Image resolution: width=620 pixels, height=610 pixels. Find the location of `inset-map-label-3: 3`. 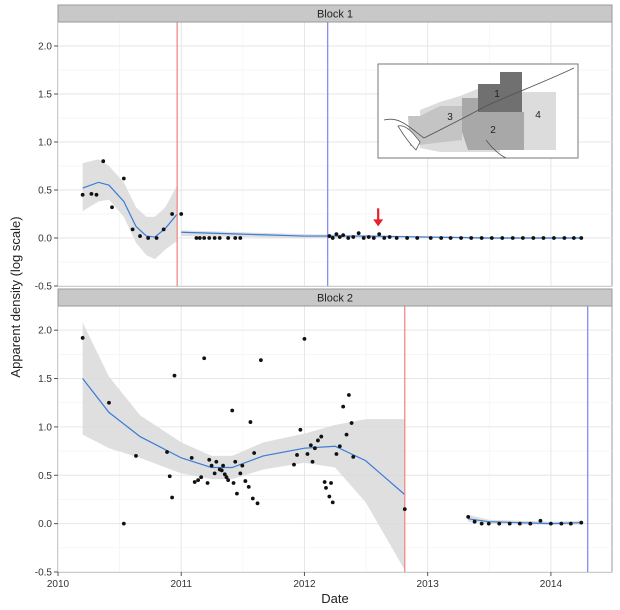

inset-map-label-3: 3 is located at coordinates (450, 117).